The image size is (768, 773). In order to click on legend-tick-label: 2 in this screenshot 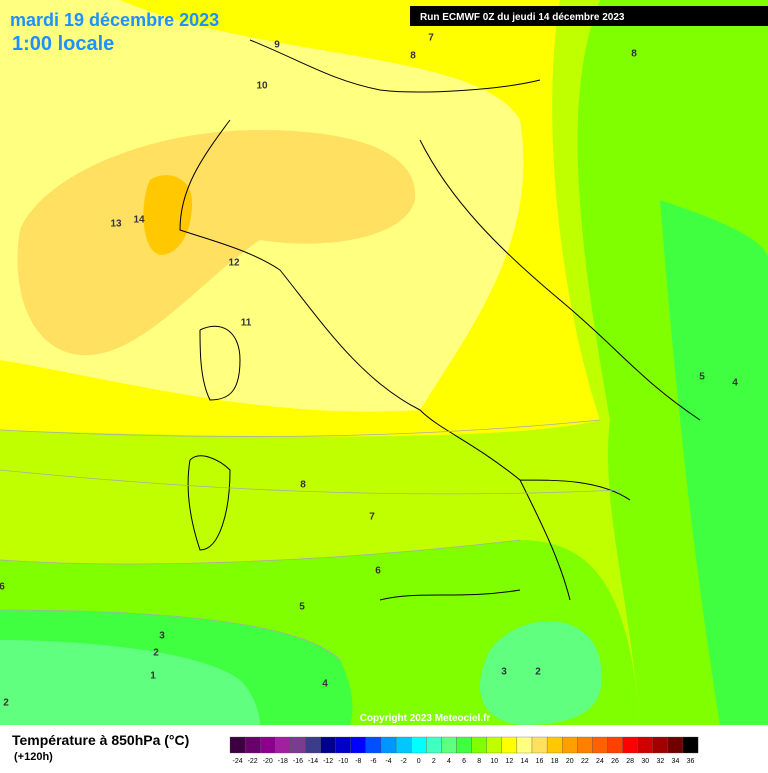, I will do `click(434, 761)`.